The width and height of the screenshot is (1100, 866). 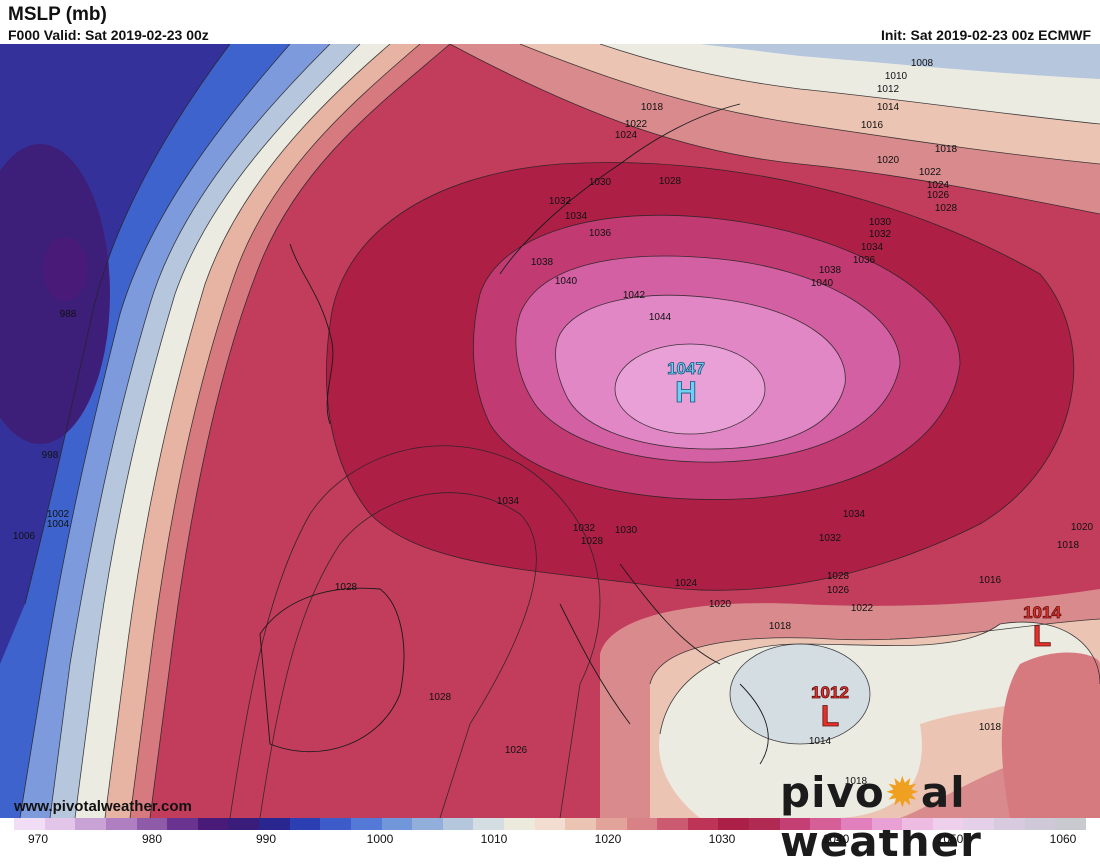 I want to click on isobar-label: 1004, so click(x=58, y=524).